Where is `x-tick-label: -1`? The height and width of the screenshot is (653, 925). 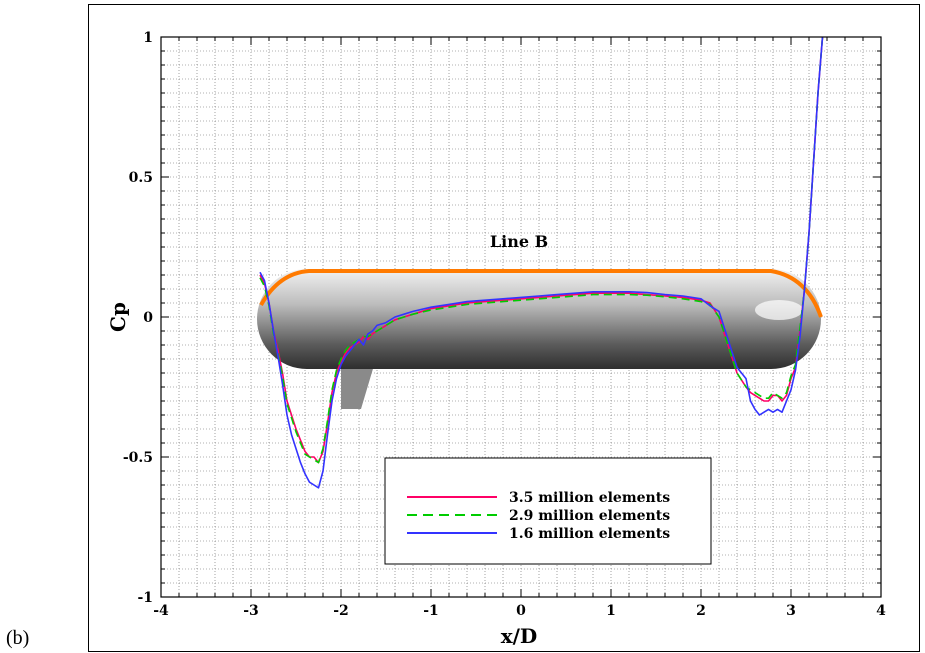
x-tick-label: -1 is located at coordinates (431, 611).